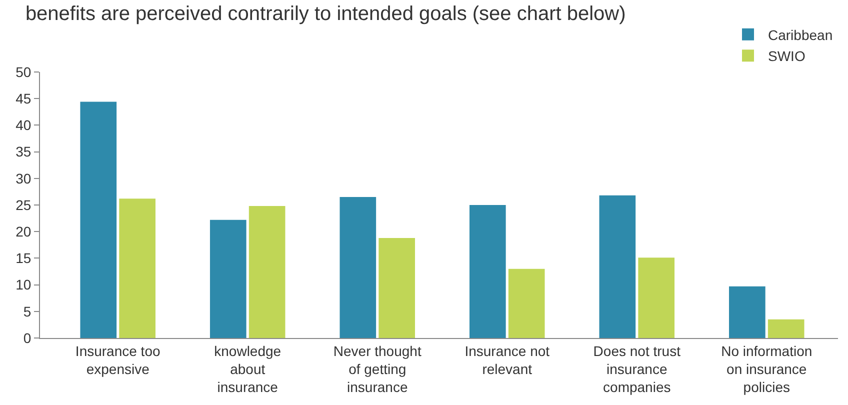 This screenshot has width=848, height=405. What do you see at coordinates (24, 152) in the screenshot?
I see `y-tick-label: 35` at bounding box center [24, 152].